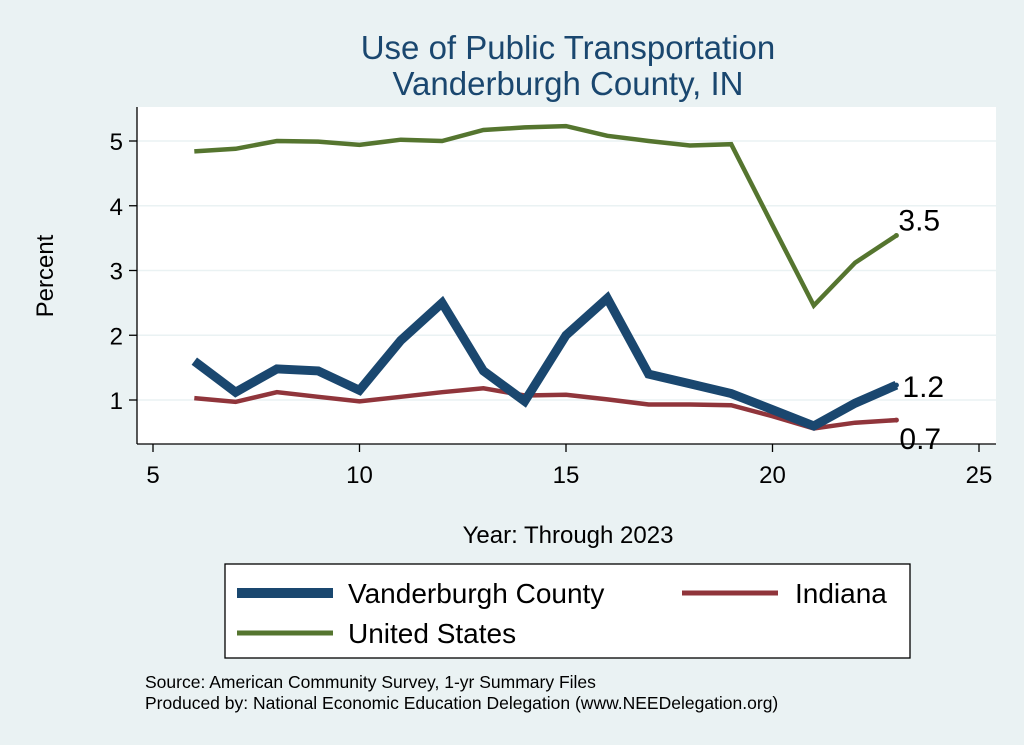  I want to click on y-tick-label: 2, so click(116, 336).